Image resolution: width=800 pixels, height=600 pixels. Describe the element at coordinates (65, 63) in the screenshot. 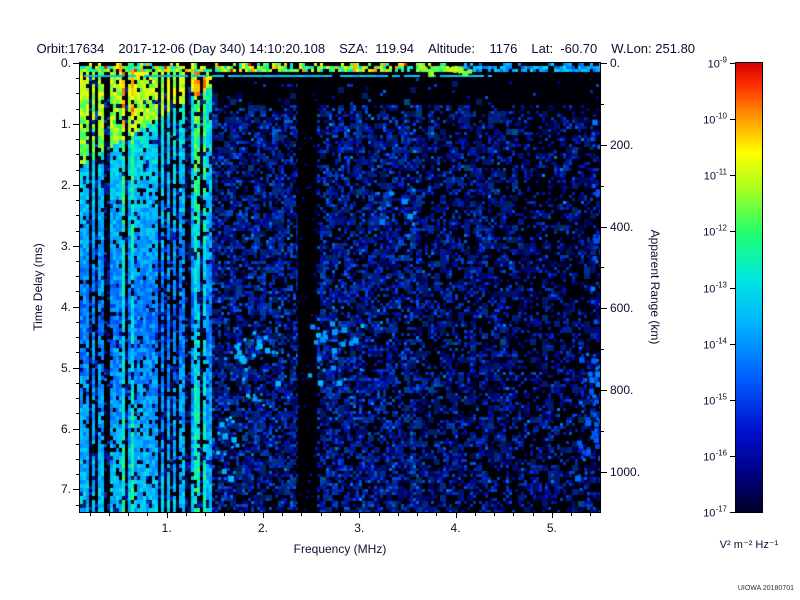

I see `y-tick-label: 0.` at that location.